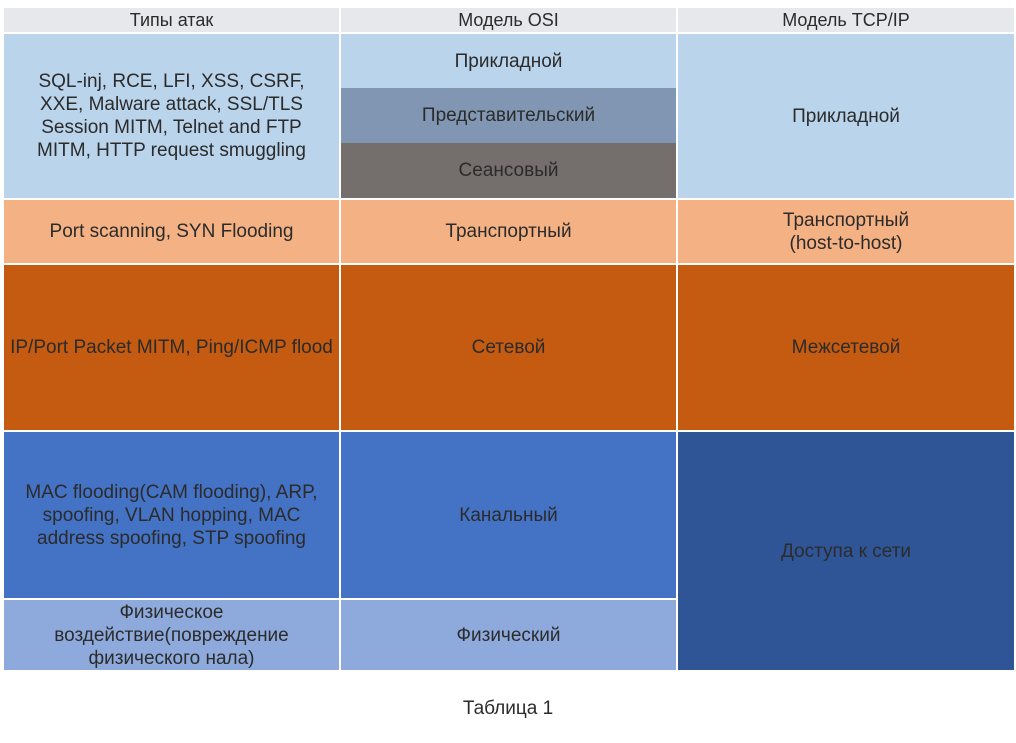 The height and width of the screenshot is (743, 1016). What do you see at coordinates (508, 231) in the screenshot?
I see `osi-transport: Транспортный` at bounding box center [508, 231].